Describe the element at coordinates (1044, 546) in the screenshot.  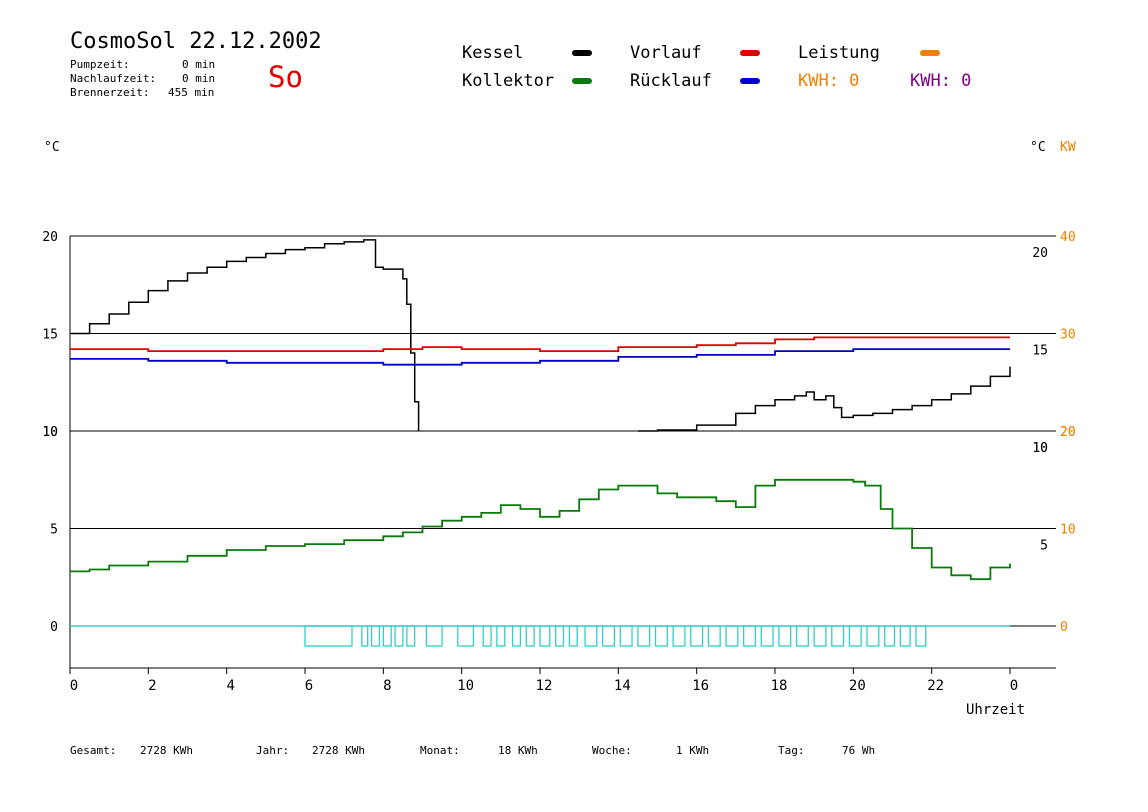
I see `y2-tick-label: 5` at that location.